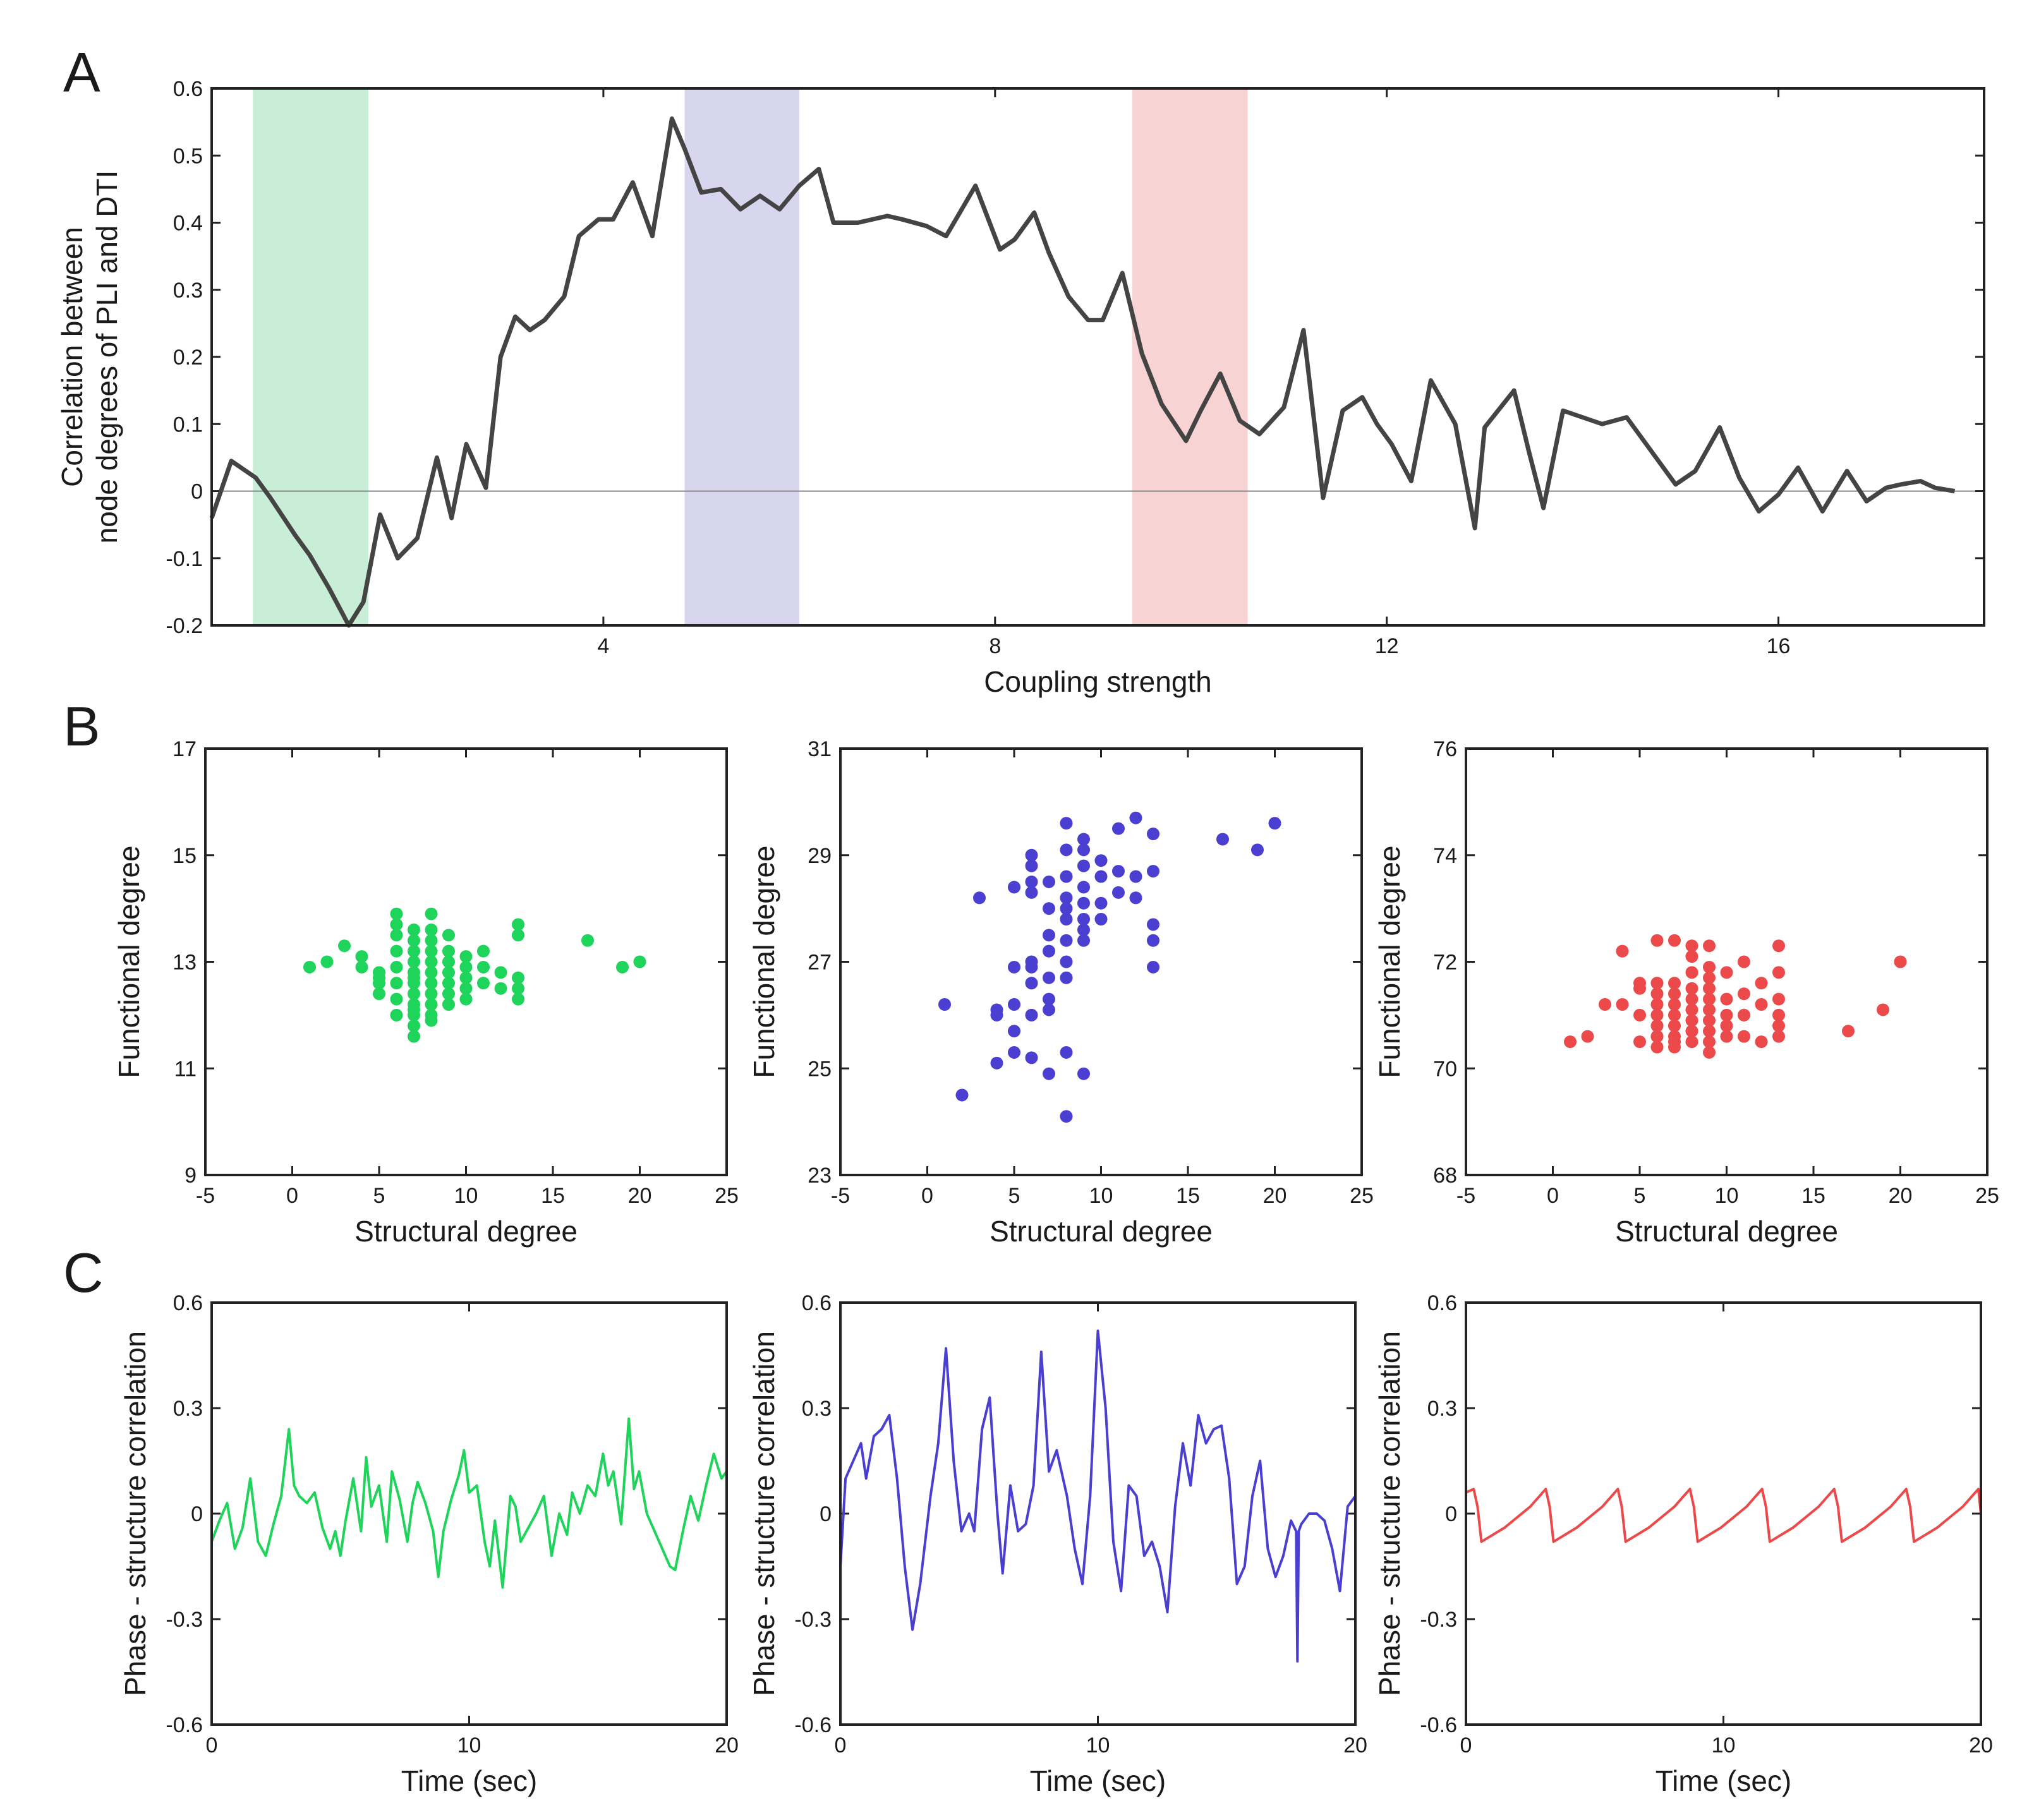 This screenshot has width=2034, height=1820. I want to click on y-tick-label: 0.4, so click(188, 224).